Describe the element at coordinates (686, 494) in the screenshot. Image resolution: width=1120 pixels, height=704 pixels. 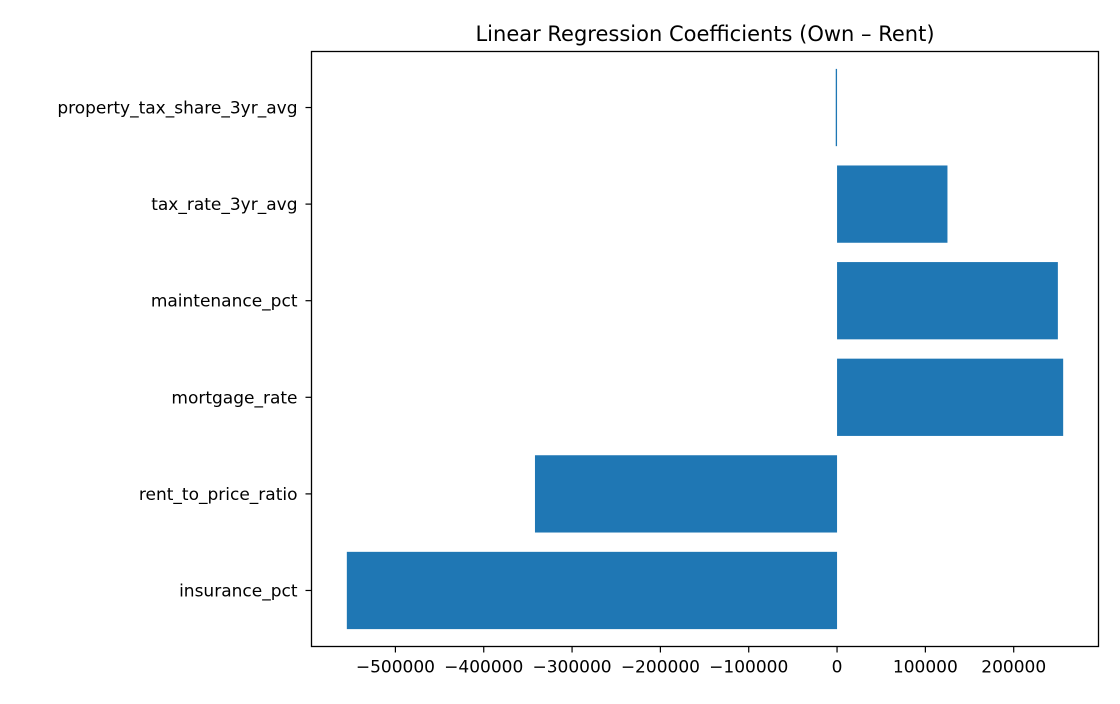
I see `bar-rent-to-price-ratio` at that location.